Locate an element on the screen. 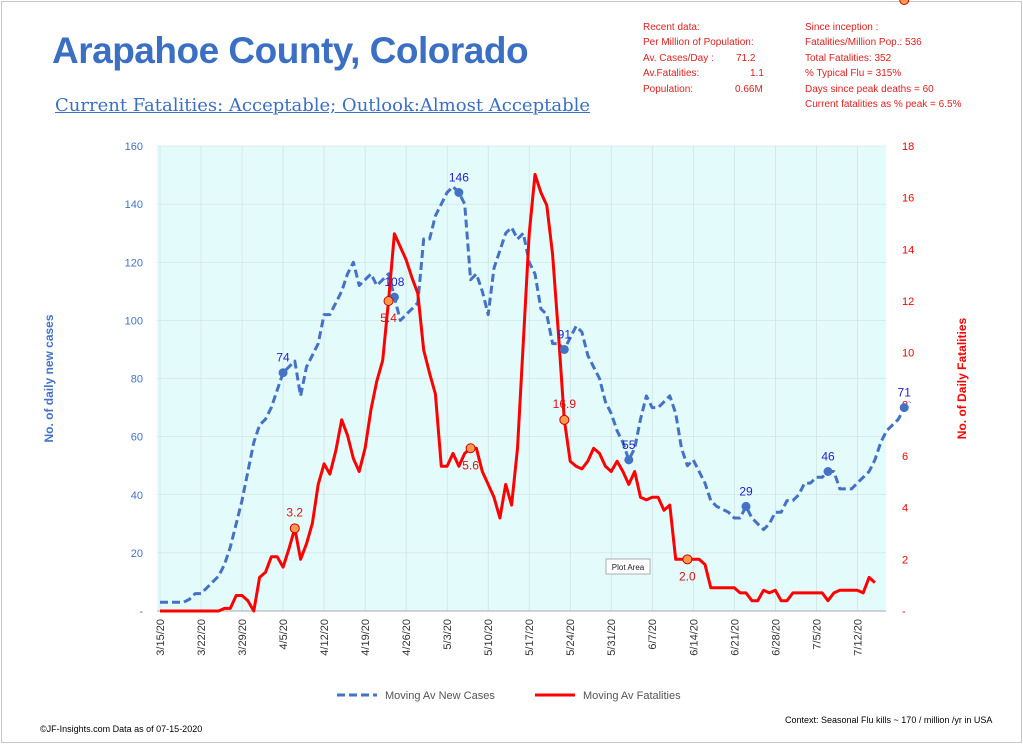 This screenshot has height=744, width=1023. right-axis-tick-label: 14 is located at coordinates (908, 250).